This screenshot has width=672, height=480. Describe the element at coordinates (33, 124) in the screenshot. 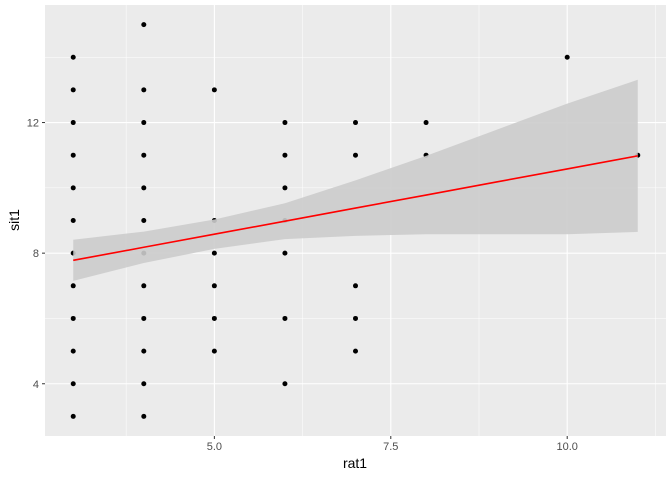

I see `y-tick-label: 12` at that location.